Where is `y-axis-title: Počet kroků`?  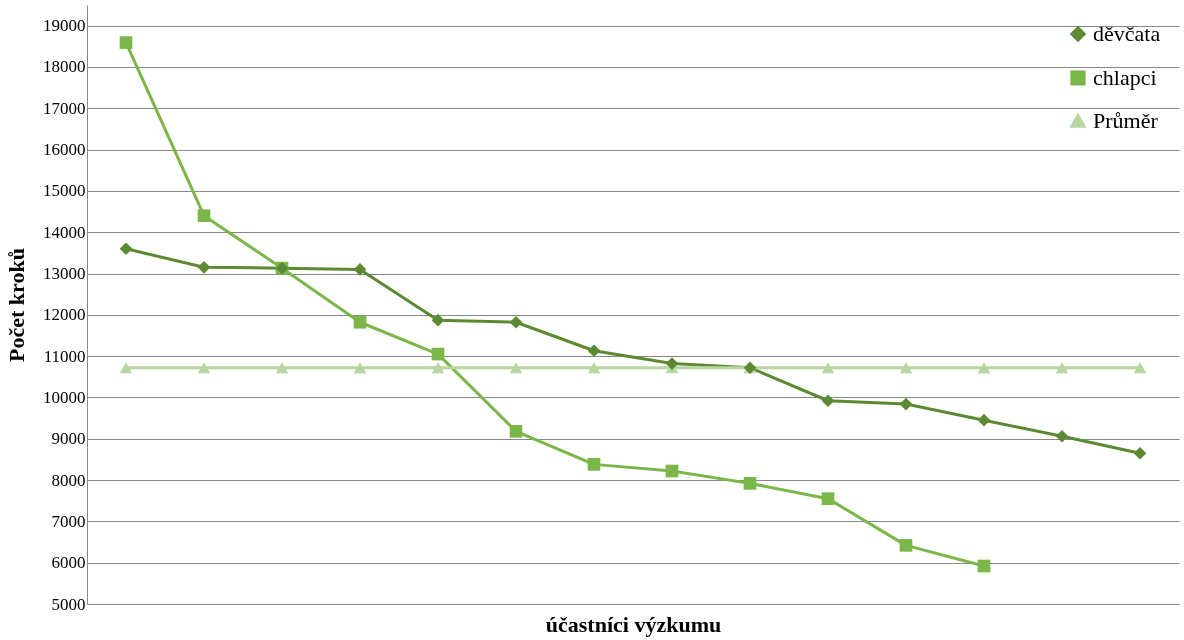
y-axis-title: Počet kroků is located at coordinates (16, 305).